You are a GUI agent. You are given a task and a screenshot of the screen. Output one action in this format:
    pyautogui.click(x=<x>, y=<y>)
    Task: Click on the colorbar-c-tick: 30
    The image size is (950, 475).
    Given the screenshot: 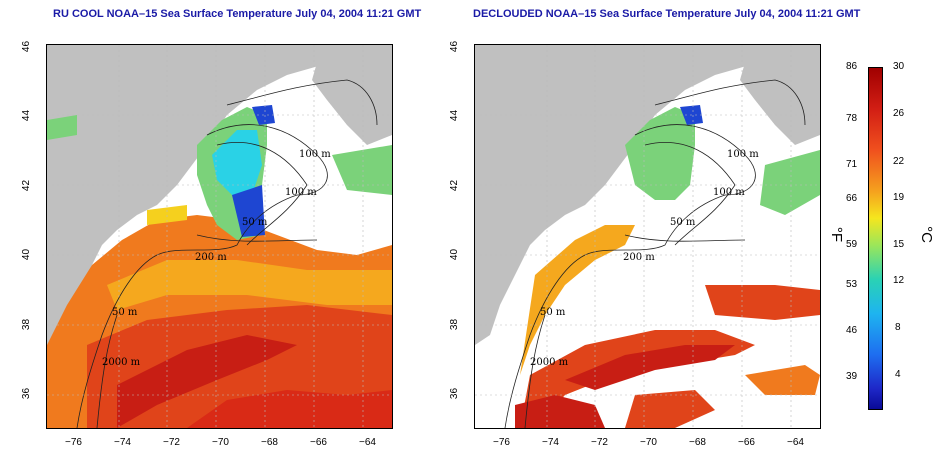 What is the action you would take?
    pyautogui.click(x=899, y=66)
    